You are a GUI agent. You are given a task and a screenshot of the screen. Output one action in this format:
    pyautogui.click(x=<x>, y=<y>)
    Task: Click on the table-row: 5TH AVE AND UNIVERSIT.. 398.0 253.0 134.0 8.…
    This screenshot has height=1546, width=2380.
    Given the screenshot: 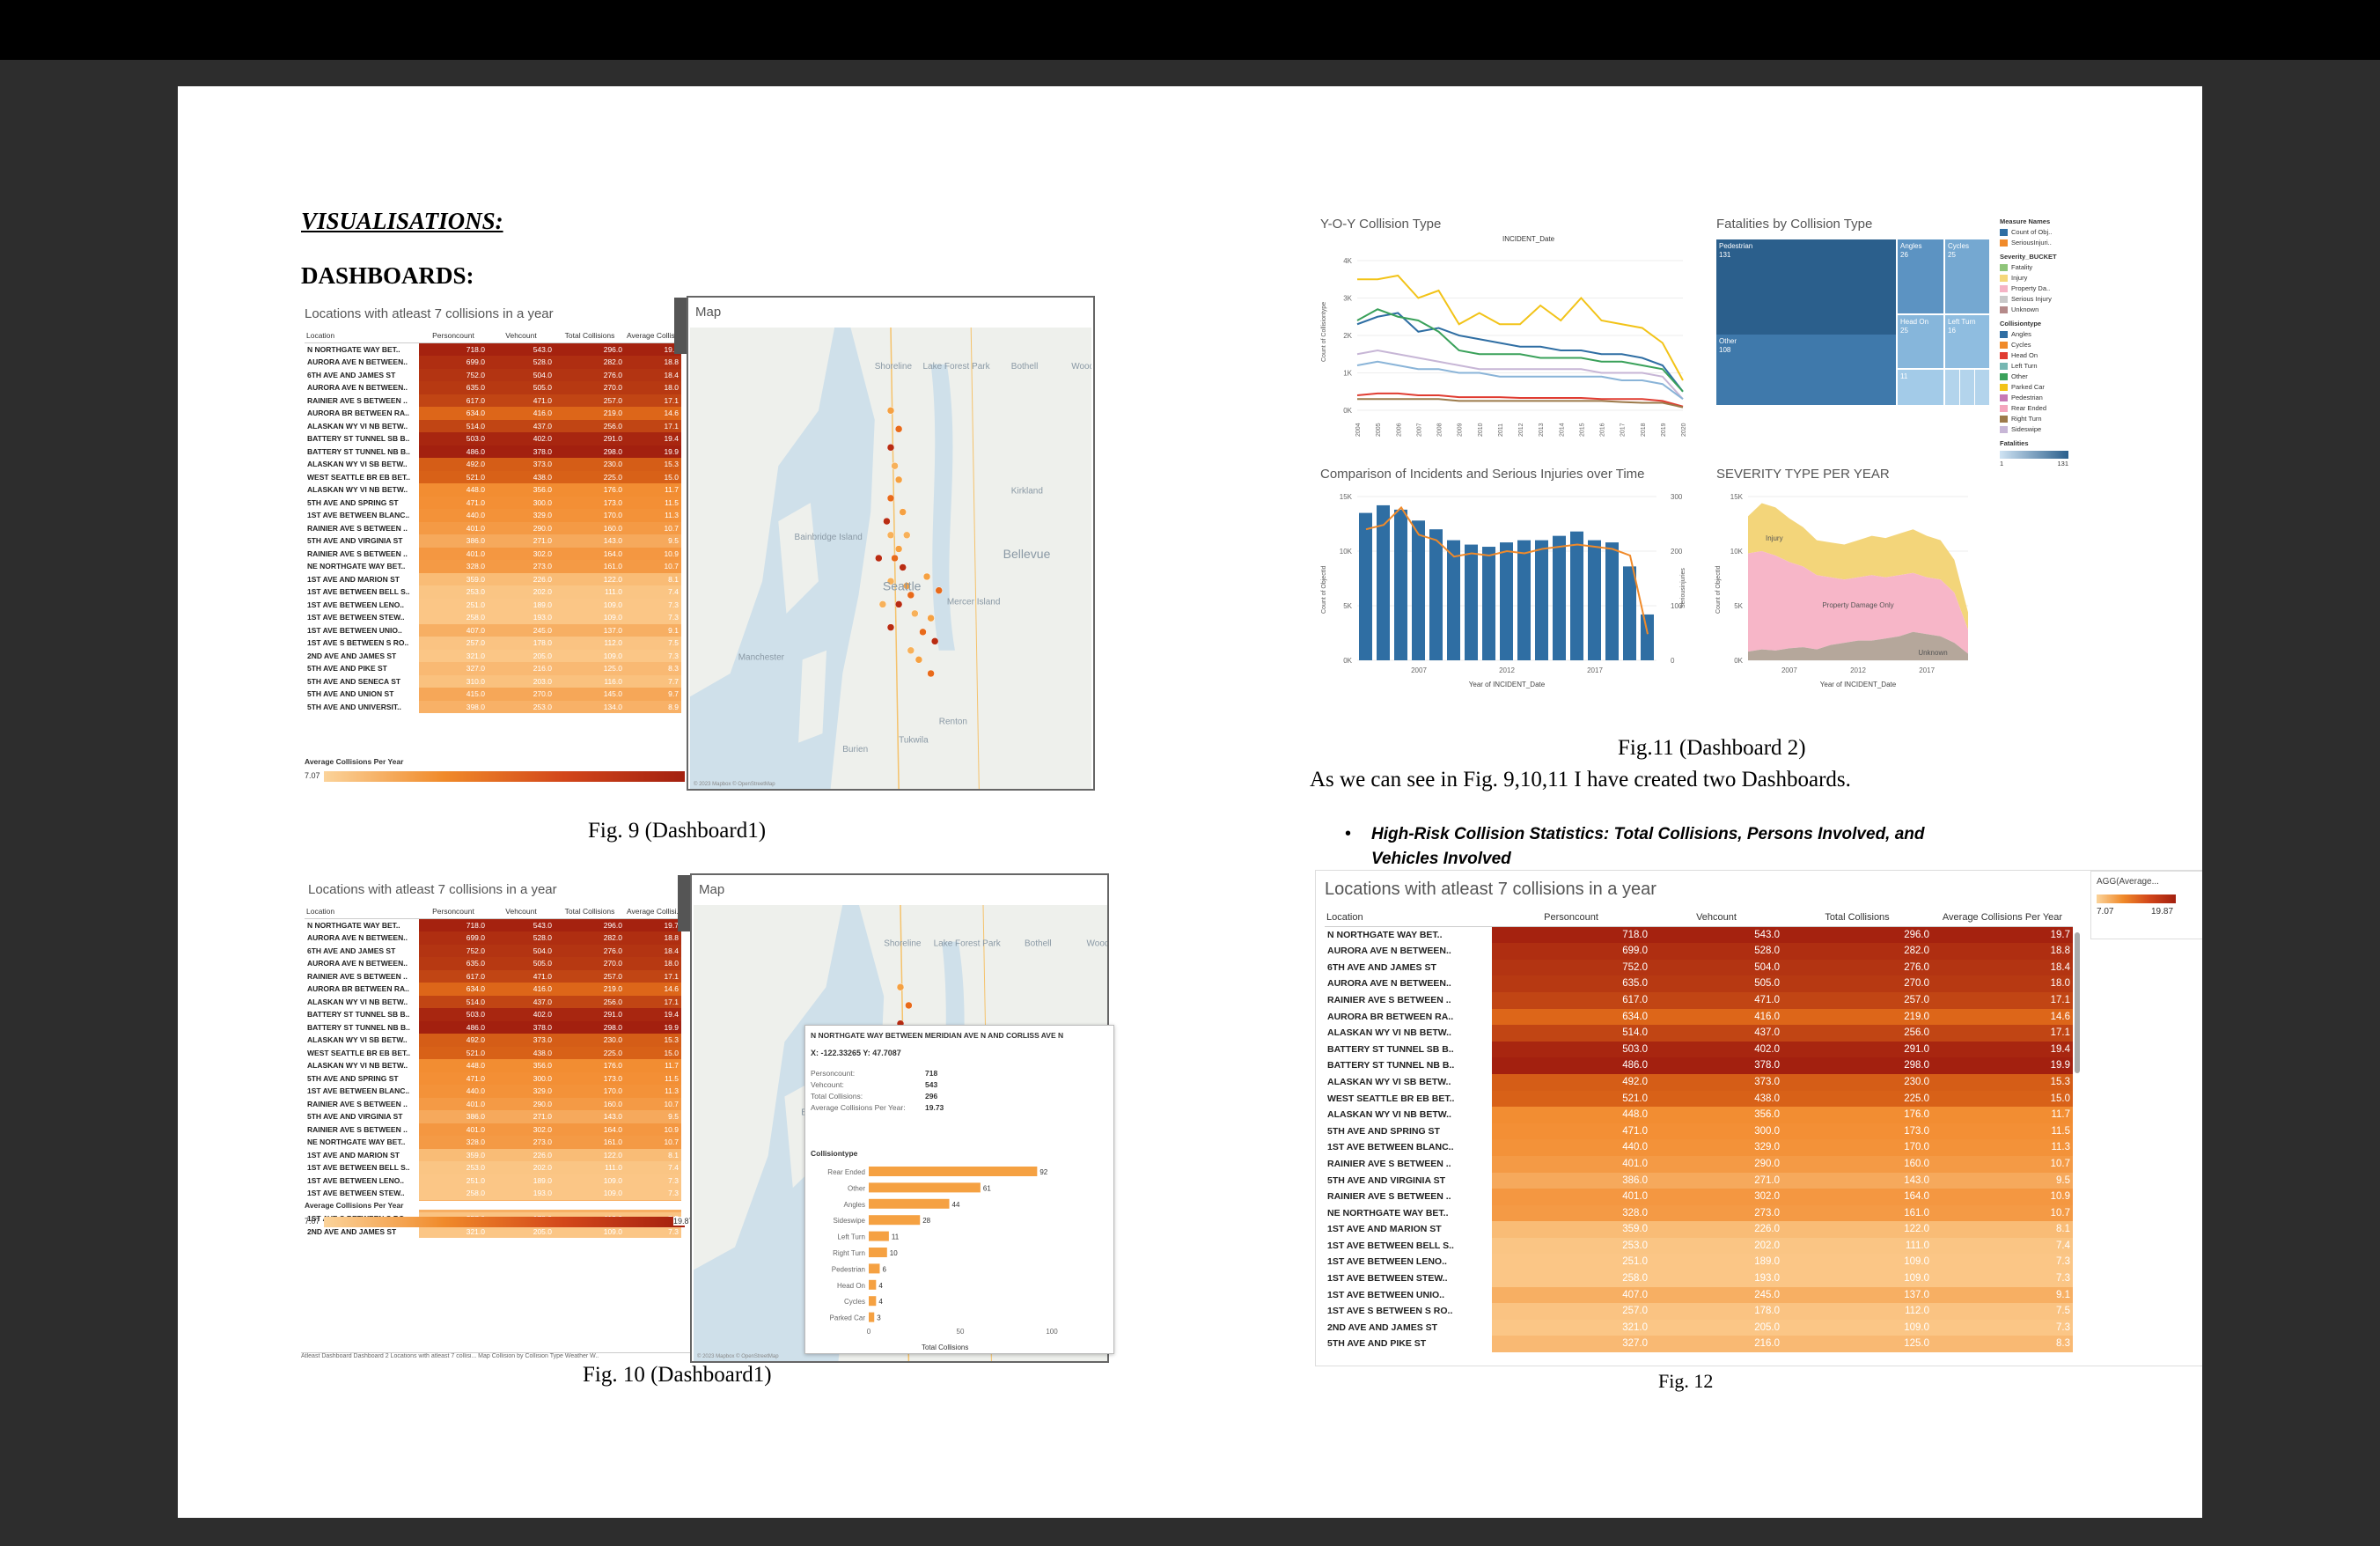 What is the action you would take?
    pyautogui.click(x=493, y=706)
    